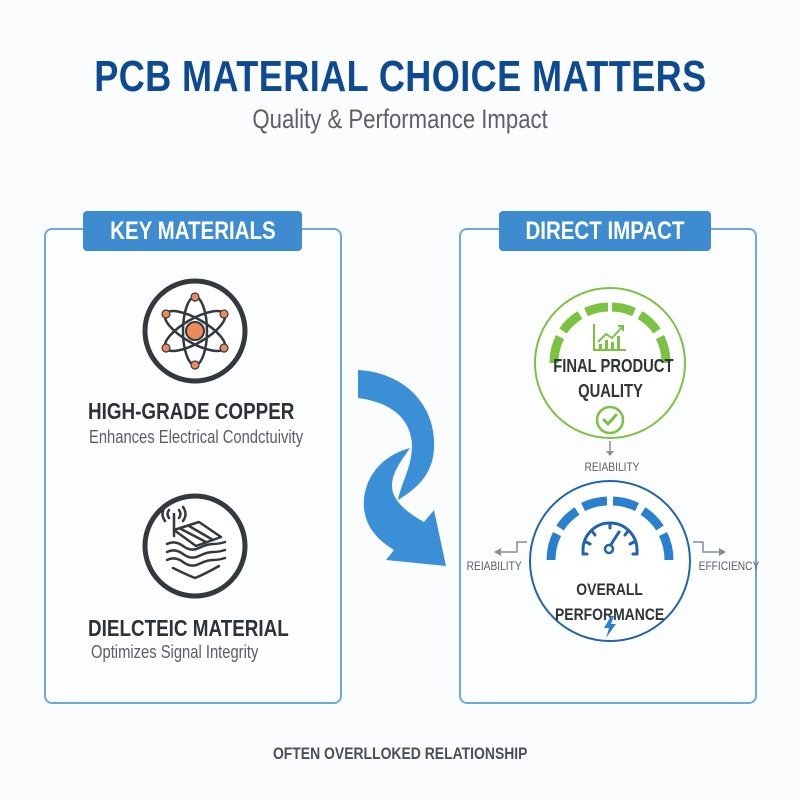 The image size is (800, 800). What do you see at coordinates (610, 561) in the screenshot?
I see `performance-gauge-circle` at bounding box center [610, 561].